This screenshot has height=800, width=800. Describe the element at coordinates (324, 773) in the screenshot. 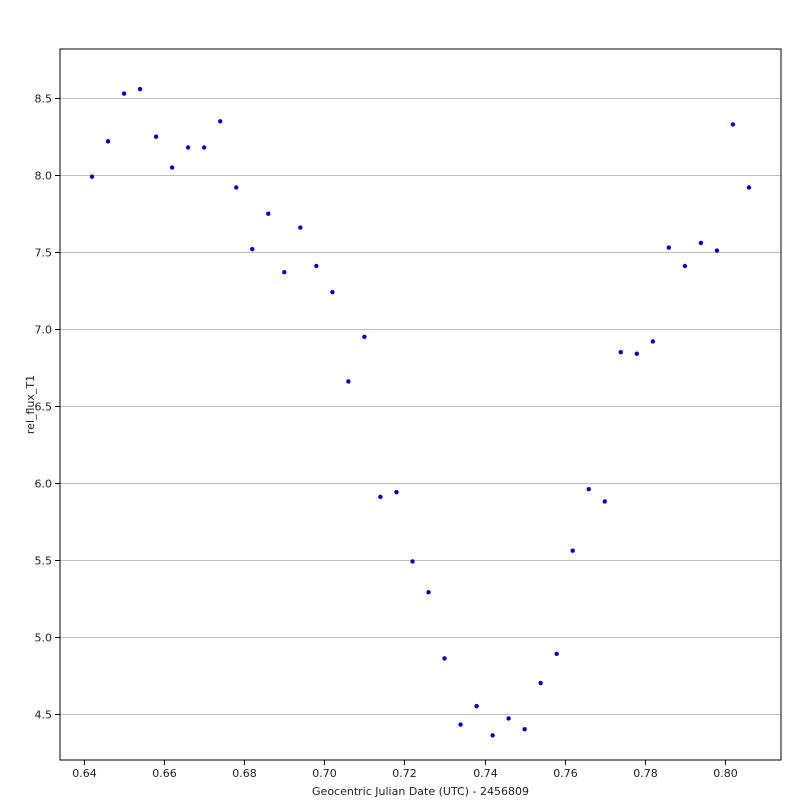

I see `x-tick-label: 0.70` at that location.